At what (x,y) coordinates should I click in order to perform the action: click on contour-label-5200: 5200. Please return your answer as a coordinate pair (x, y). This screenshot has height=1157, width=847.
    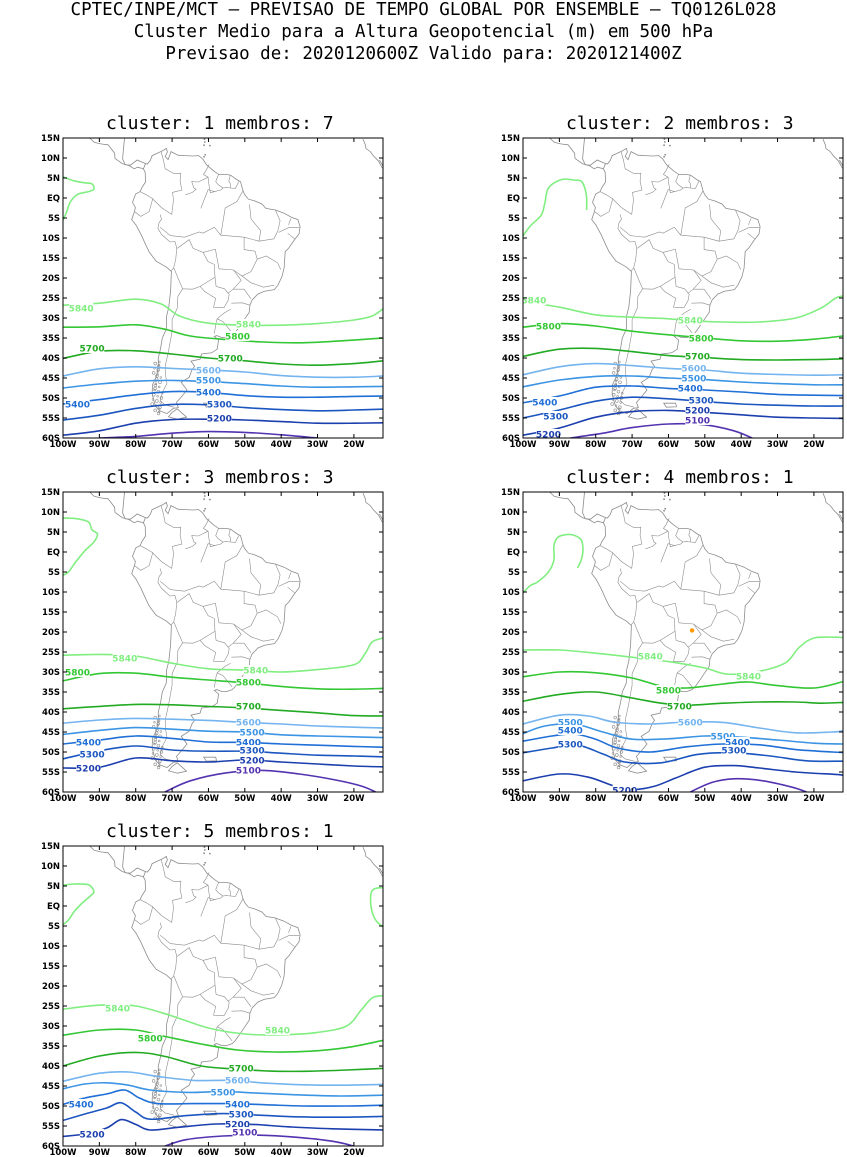
    Looking at the image, I should click on (624, 791).